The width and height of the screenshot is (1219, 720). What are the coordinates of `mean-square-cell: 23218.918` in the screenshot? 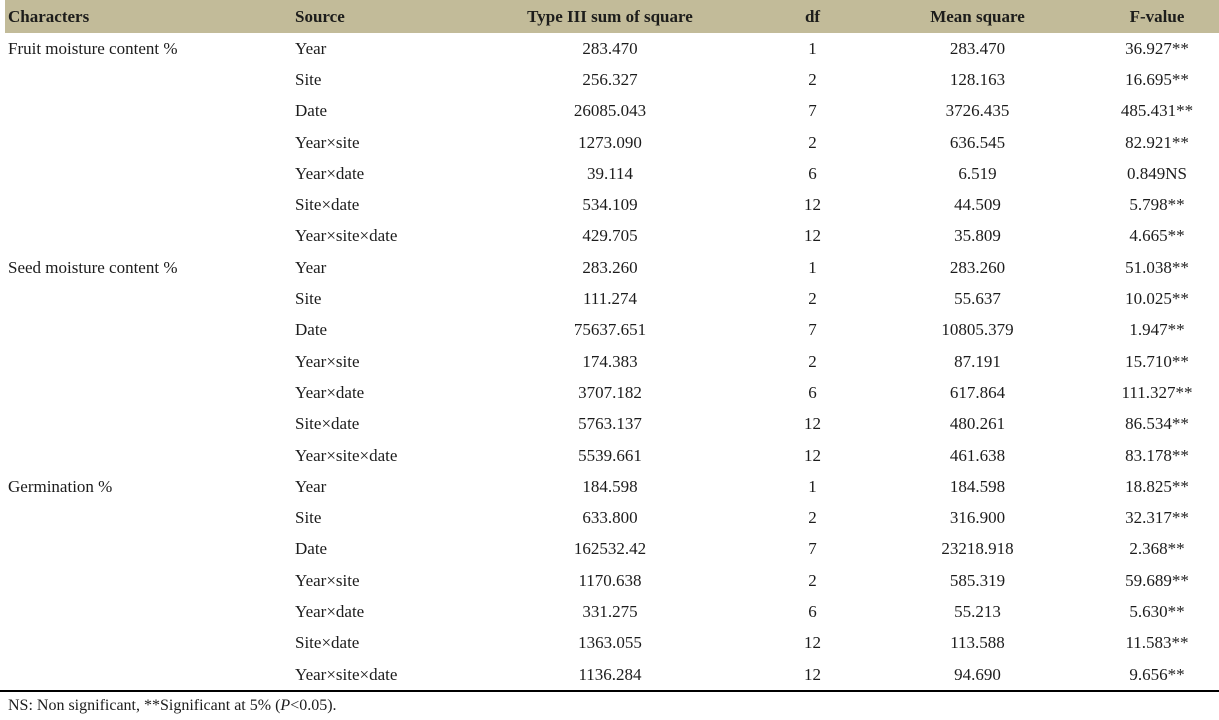 It's located at (977, 549).